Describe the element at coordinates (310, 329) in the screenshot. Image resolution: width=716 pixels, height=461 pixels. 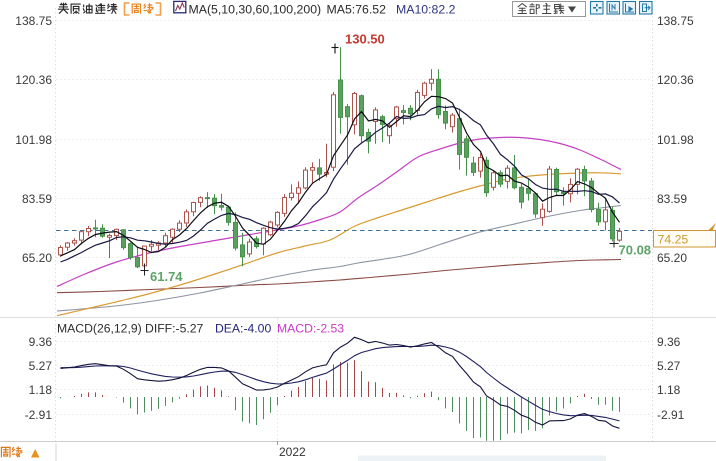
I see `svg-text: MACD:-2.53` at that location.